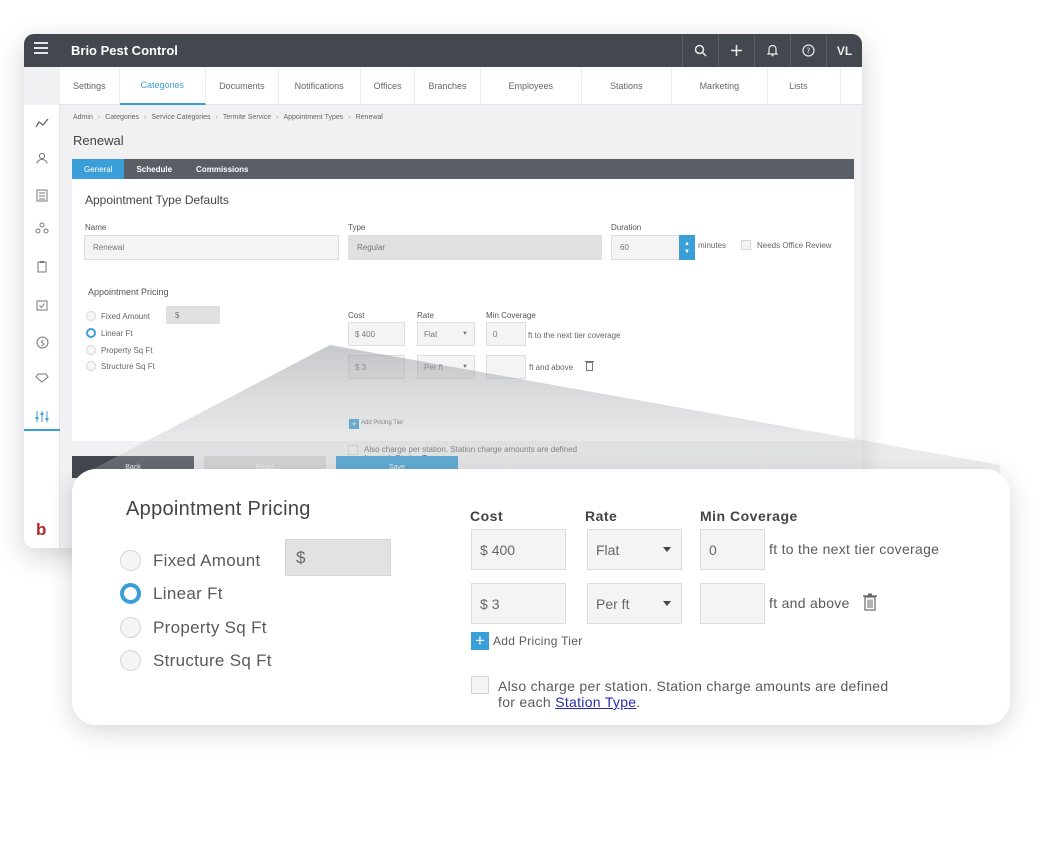 The height and width of the screenshot is (851, 1050). I want to click on duration-label: Duration, so click(626, 227).